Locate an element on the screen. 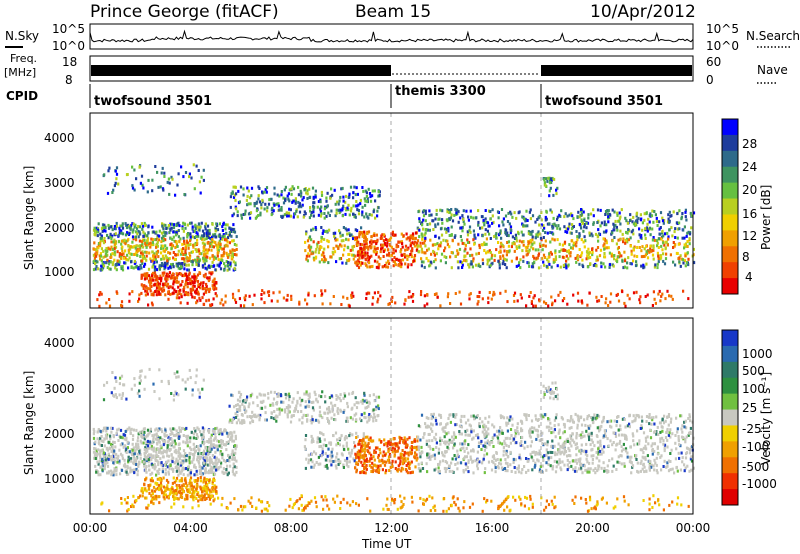 Image resolution: width=800 pixels, height=554 pixels. power-cbar-tick-12: 12 is located at coordinates (749, 236).